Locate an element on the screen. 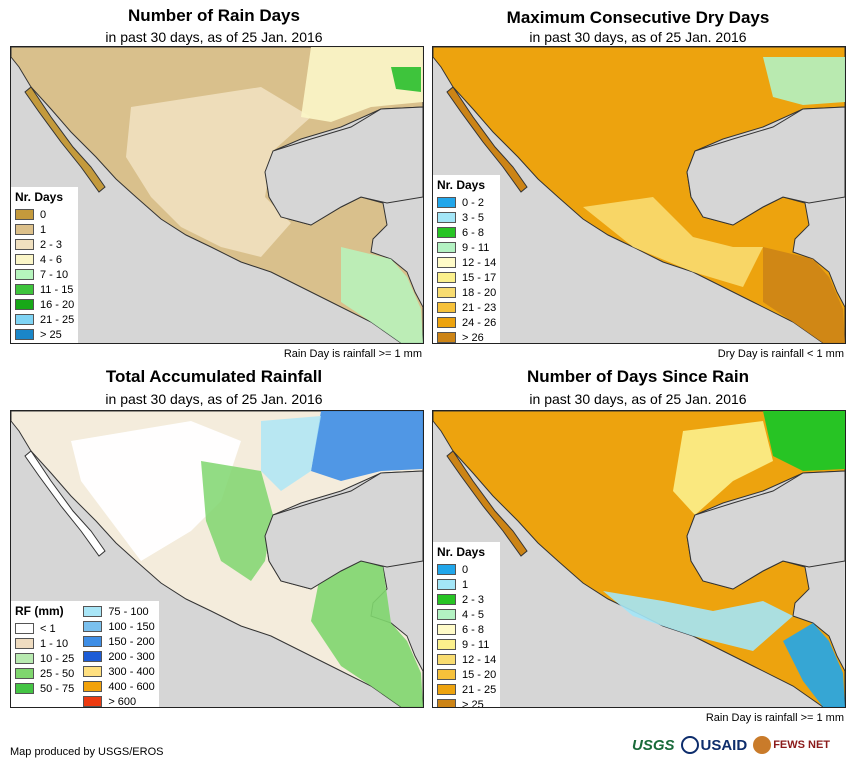 Image resolution: width=854 pixels, height=768 pixels. land-fill-green is located at coordinates (237, 521).